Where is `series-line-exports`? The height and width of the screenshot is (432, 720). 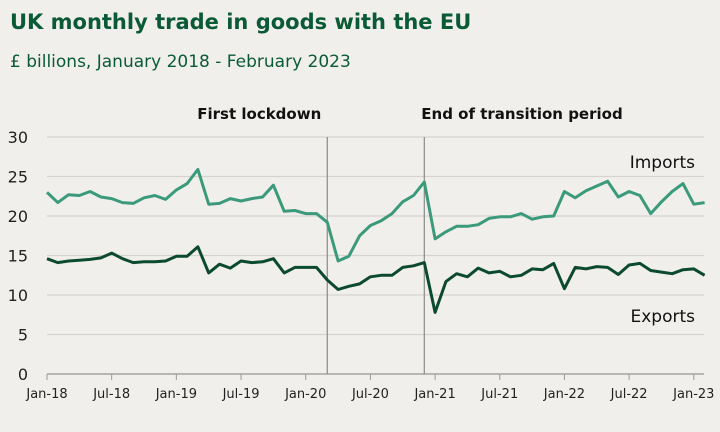 series-line-exports is located at coordinates (376, 279).